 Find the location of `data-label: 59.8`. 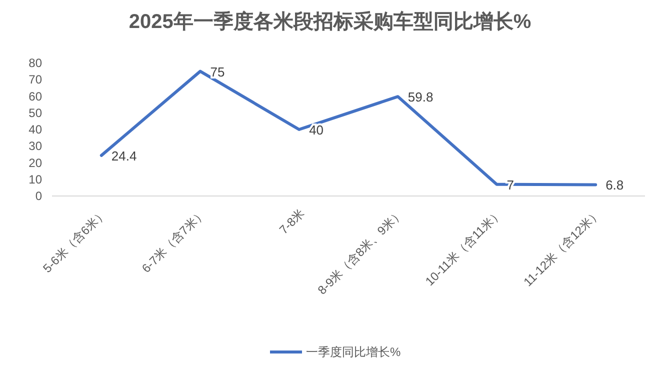

data-label: 59.8 is located at coordinates (421, 97).